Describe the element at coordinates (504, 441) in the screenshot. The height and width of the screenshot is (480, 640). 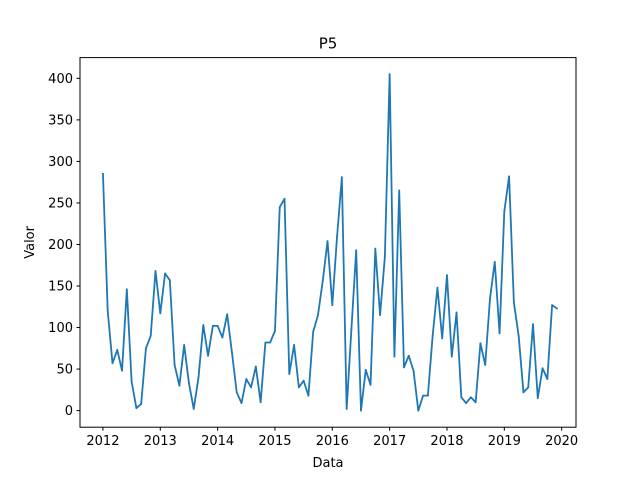
I see `x-tick-label: 2019` at that location.